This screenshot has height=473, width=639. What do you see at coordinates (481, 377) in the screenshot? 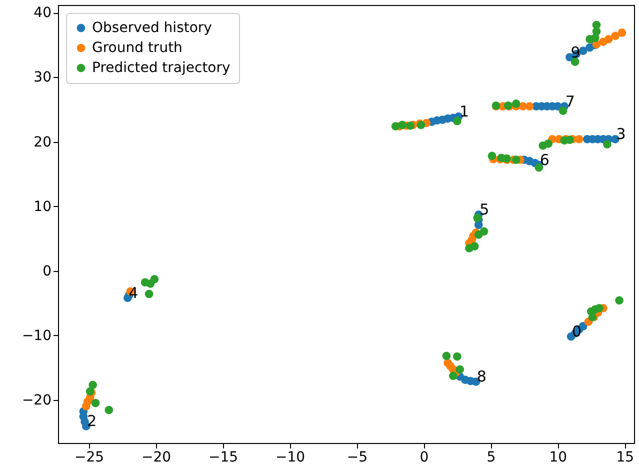
I see `annotation: 8` at bounding box center [481, 377].